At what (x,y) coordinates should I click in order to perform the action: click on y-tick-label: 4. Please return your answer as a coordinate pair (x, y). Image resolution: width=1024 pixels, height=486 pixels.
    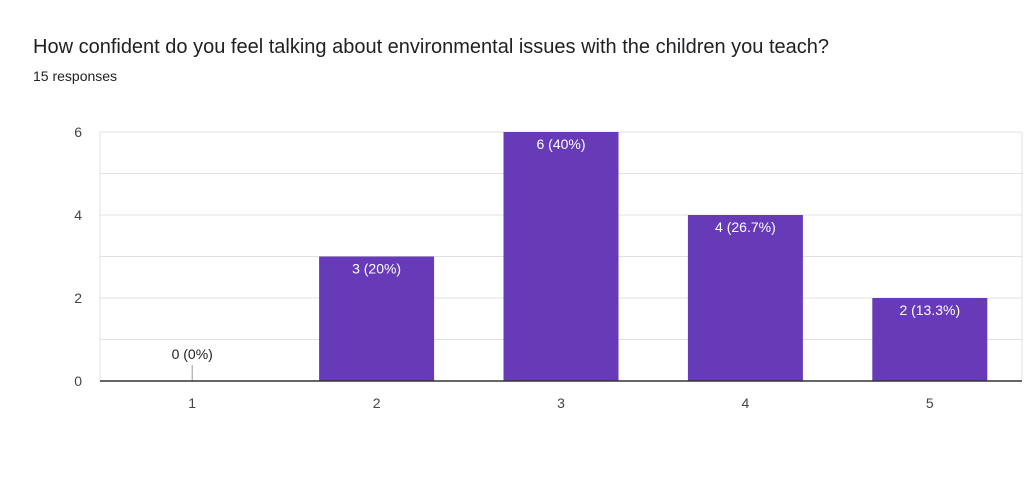
    Looking at the image, I should click on (78, 215).